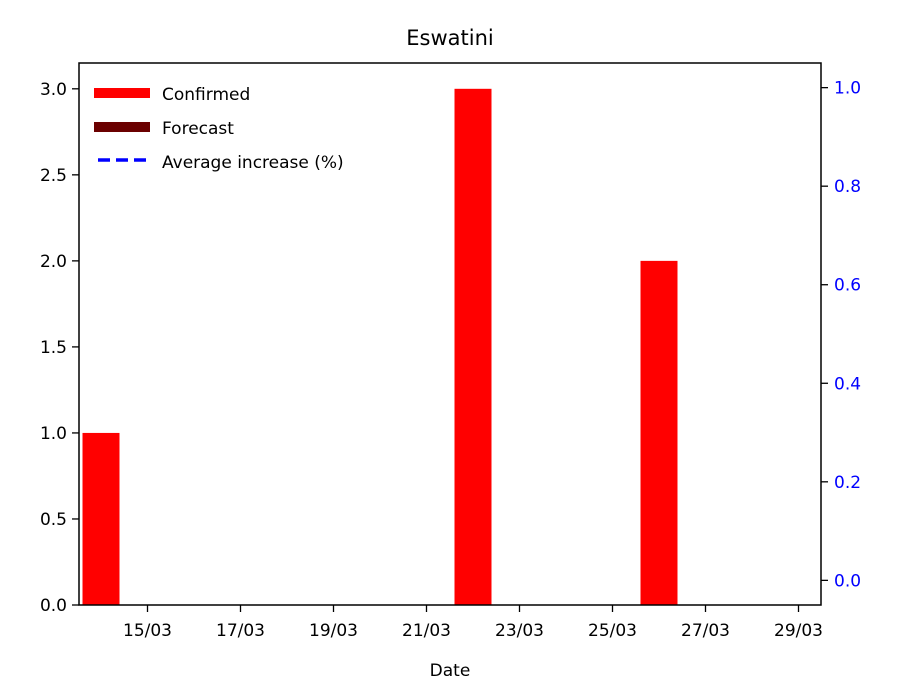  I want to click on x-tick-label: 25/03, so click(612, 631).